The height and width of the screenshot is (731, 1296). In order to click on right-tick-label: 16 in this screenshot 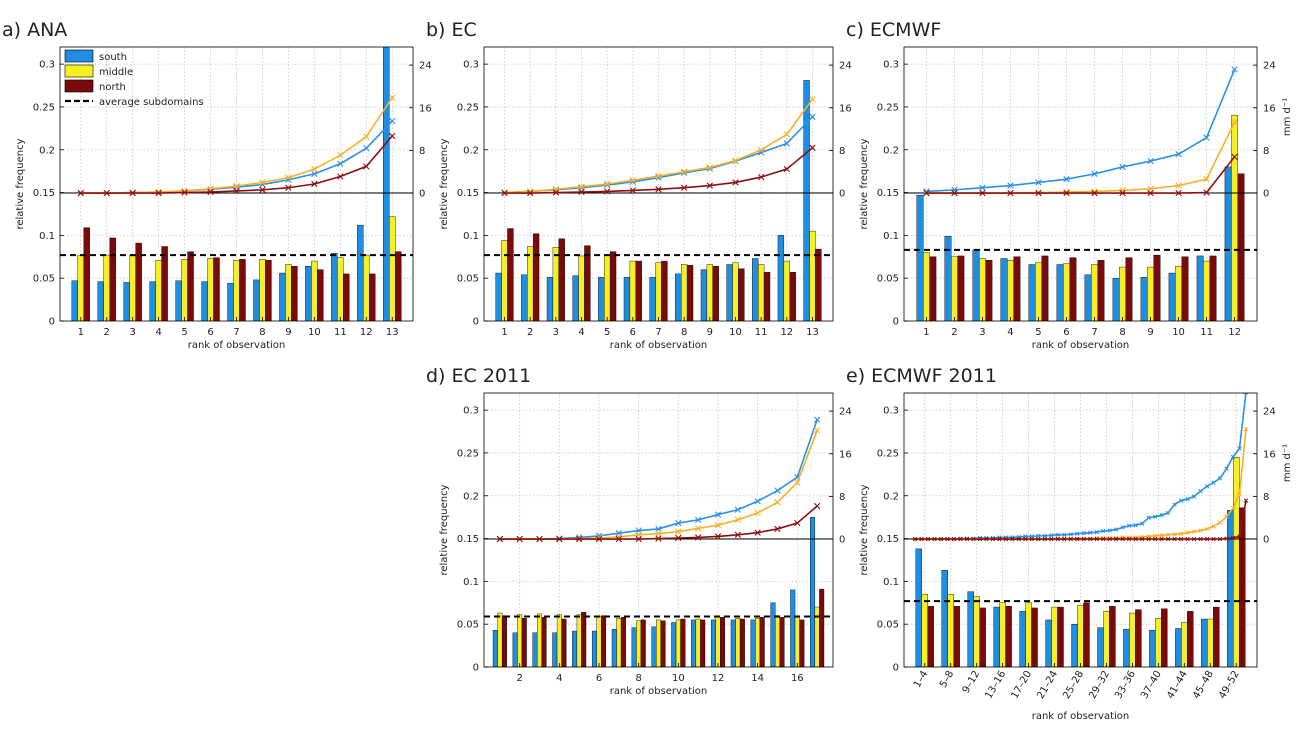, I will do `click(845, 454)`.